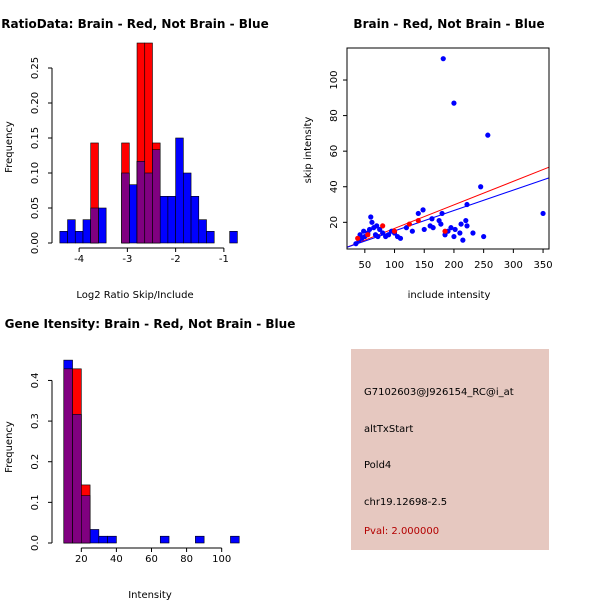  Describe the element at coordinates (334, 79) in the screenshot. I see `y-tick-label: 100` at that location.